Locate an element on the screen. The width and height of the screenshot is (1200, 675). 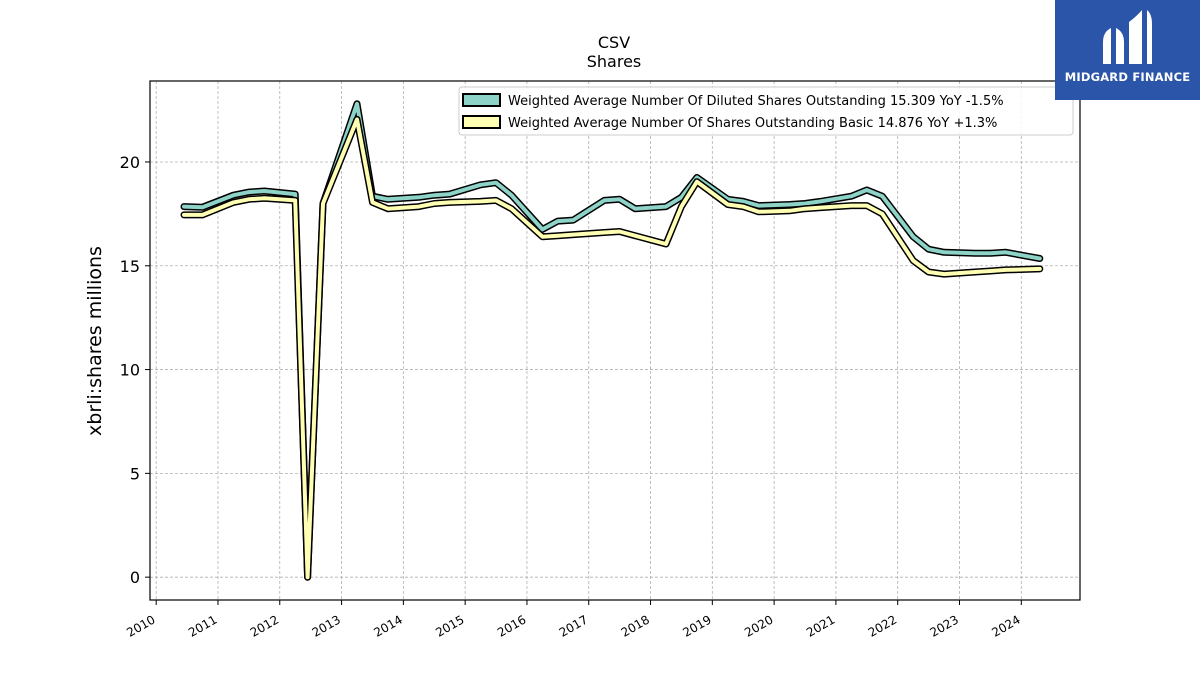
x-tick-label: 2016 is located at coordinates (511, 625).